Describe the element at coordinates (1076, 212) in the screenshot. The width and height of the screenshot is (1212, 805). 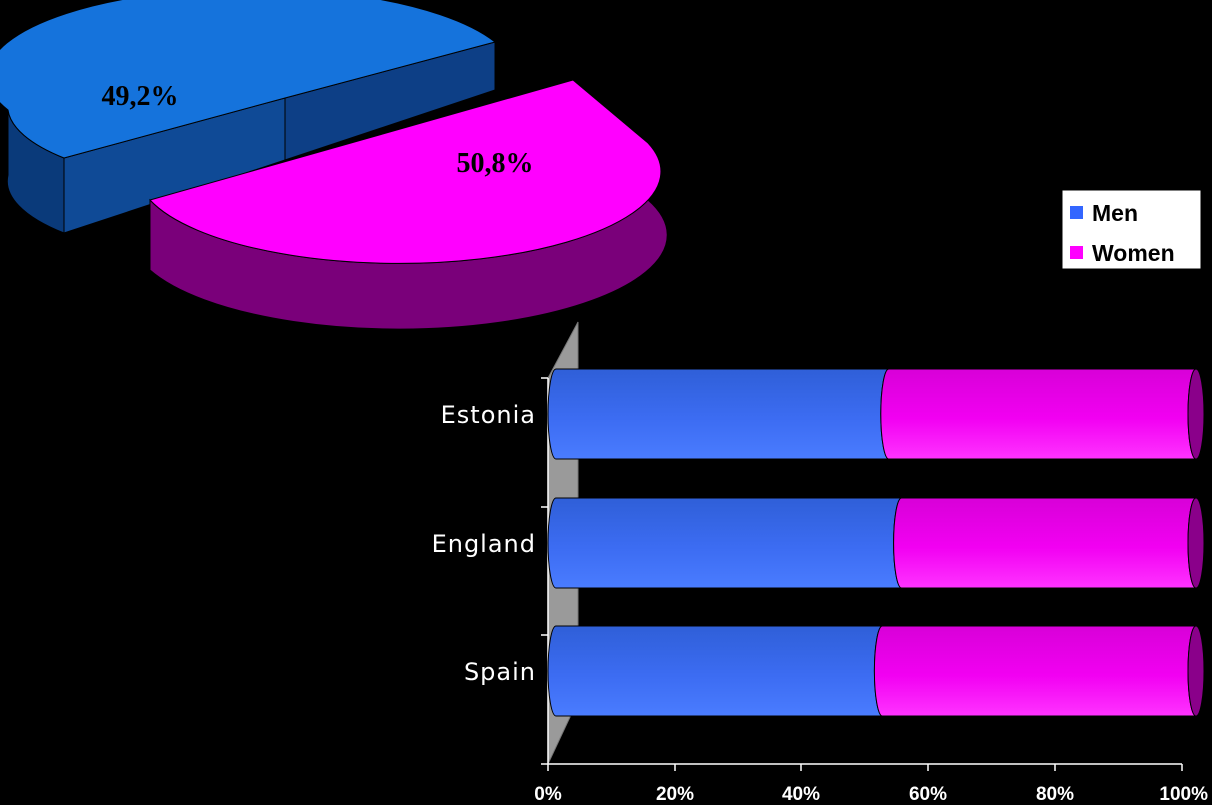
I see `legend-swatch-men` at that location.